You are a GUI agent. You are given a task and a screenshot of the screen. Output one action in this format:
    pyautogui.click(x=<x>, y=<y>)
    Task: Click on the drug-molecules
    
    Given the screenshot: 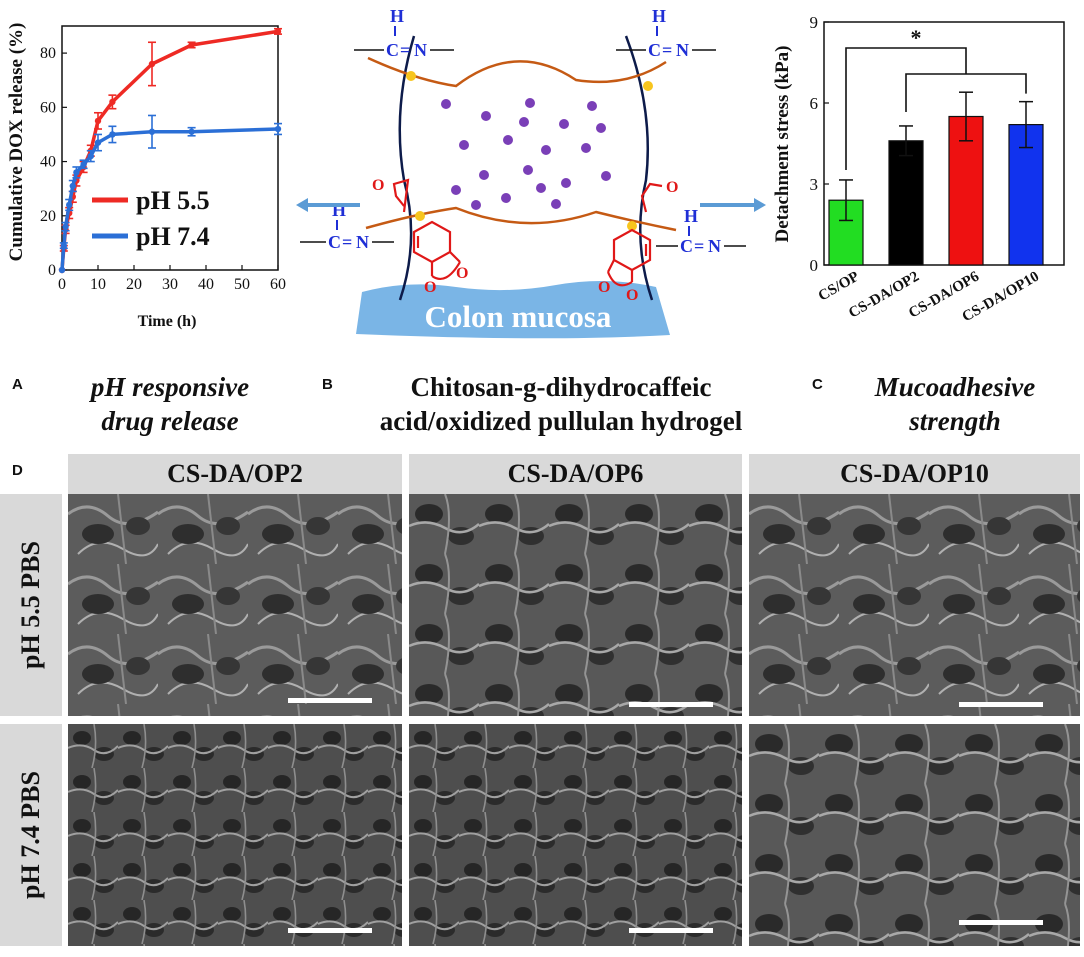 What is the action you would take?
    pyautogui.click(x=526, y=154)
    